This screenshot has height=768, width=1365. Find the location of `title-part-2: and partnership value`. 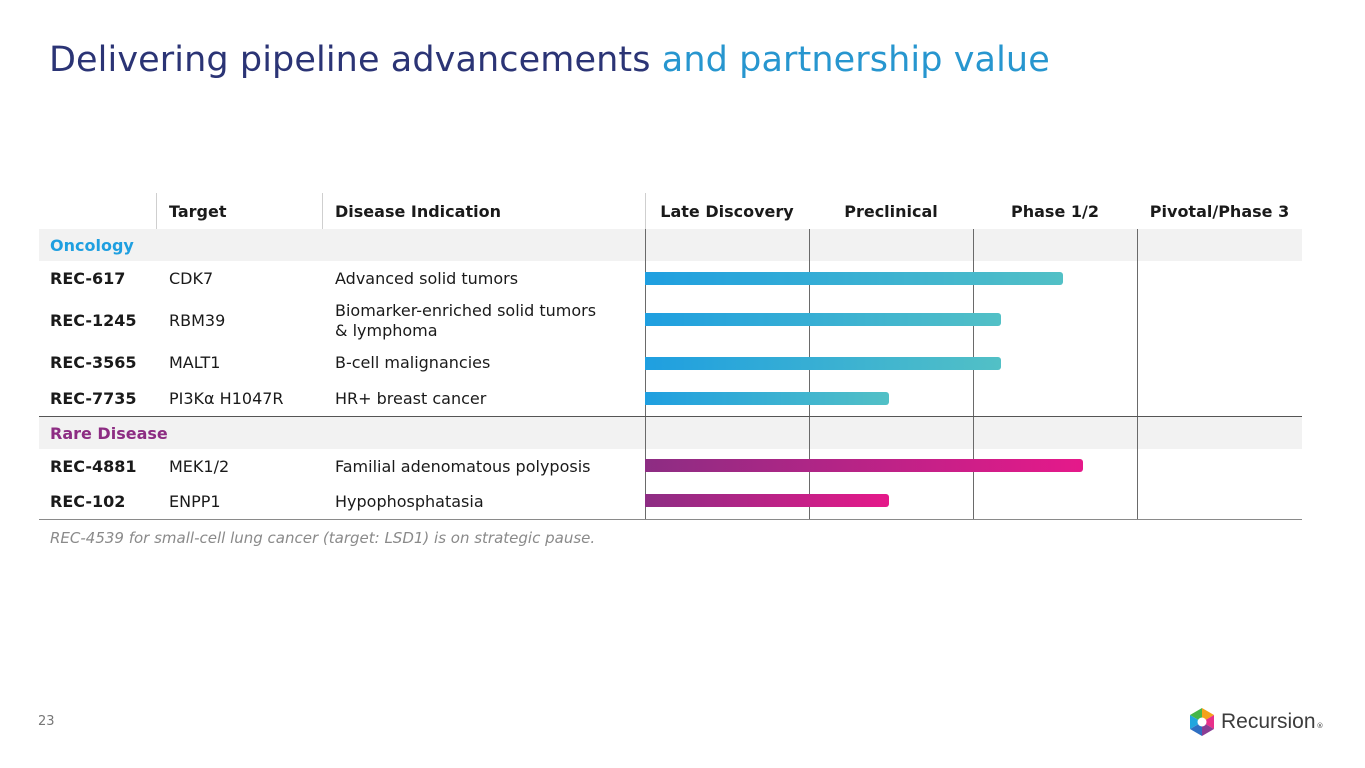

title-part-2: and partnership value is located at coordinates (855, 60).